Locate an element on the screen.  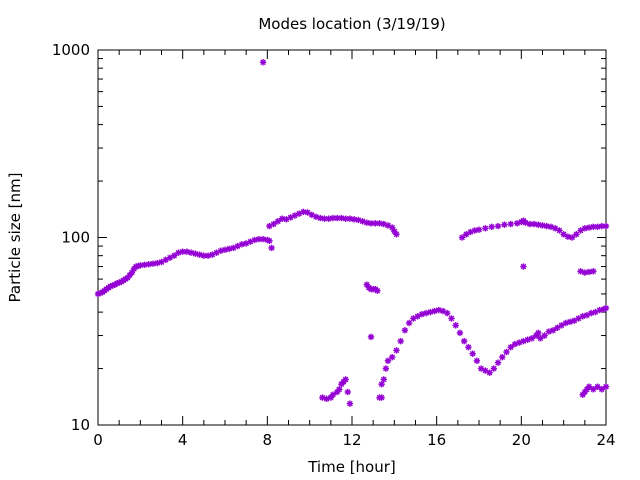
chart-title: Modes location (3/19/19) is located at coordinates (351, 24).